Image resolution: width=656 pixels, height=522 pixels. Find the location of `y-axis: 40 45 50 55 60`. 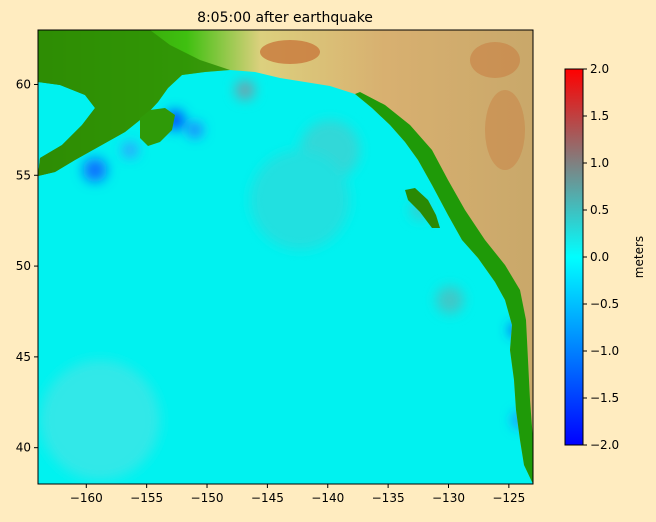

y-axis: 40 45 50 55 60 is located at coordinates (27, 266).